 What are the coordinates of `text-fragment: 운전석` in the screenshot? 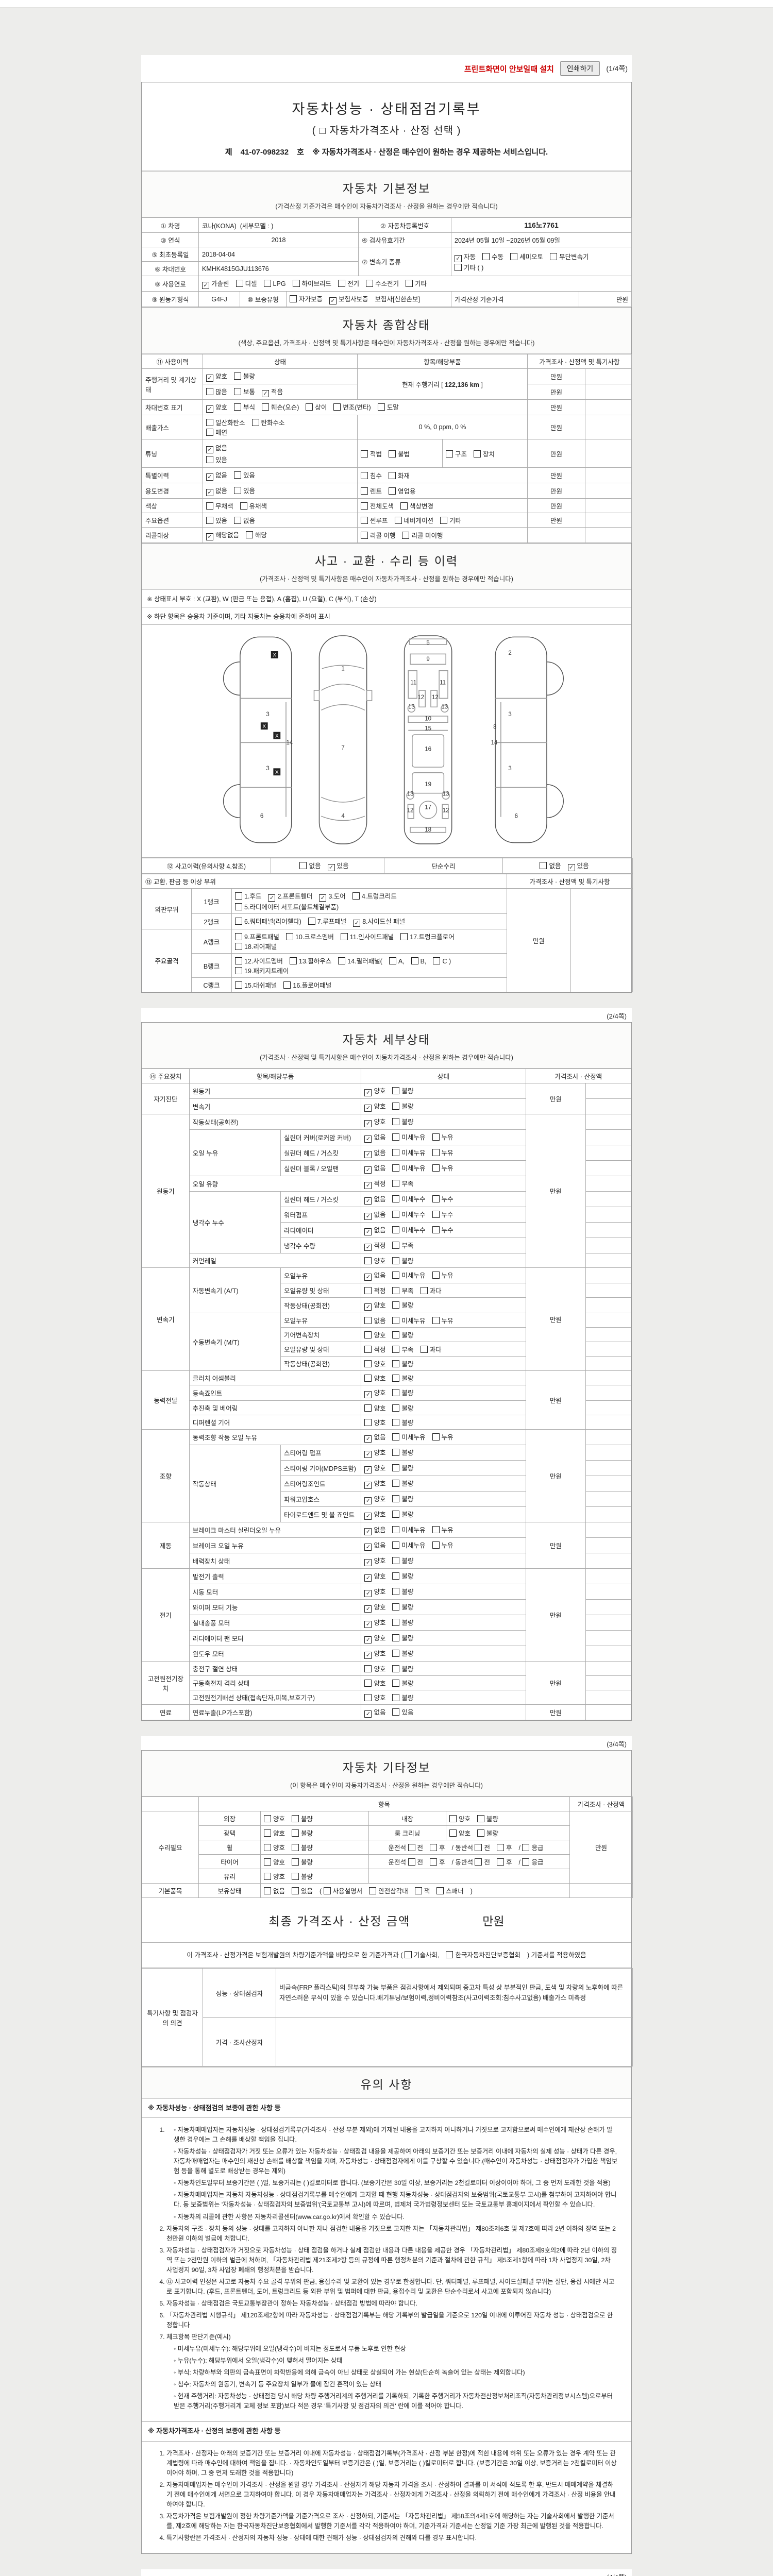 It's located at (398, 1848).